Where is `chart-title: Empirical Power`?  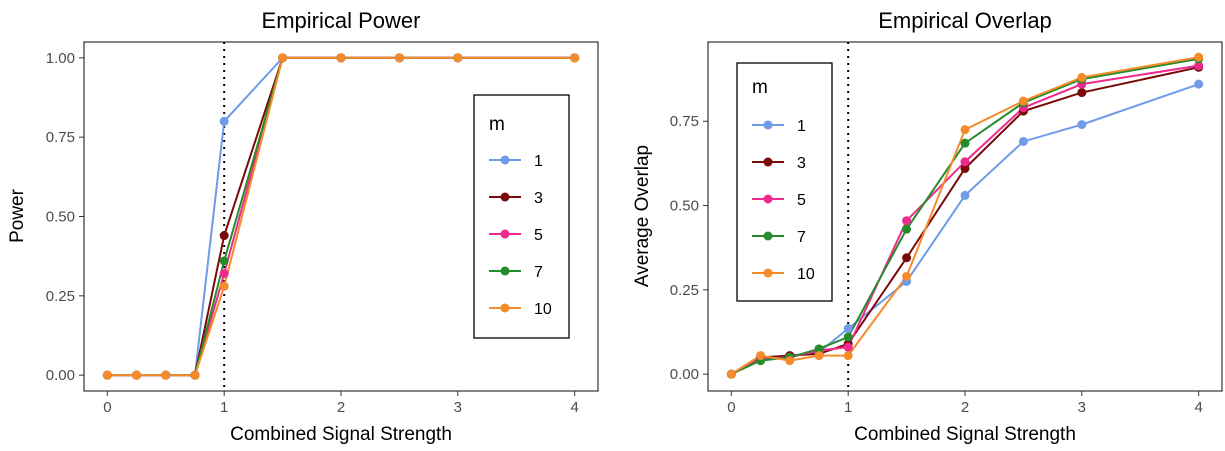
chart-title: Empirical Power is located at coordinates (341, 20).